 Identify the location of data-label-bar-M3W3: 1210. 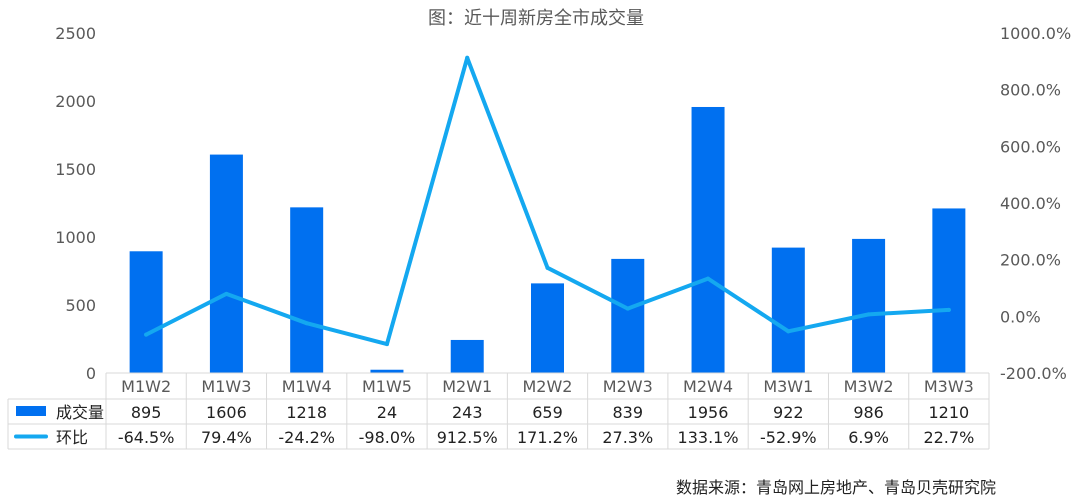
(949, 412).